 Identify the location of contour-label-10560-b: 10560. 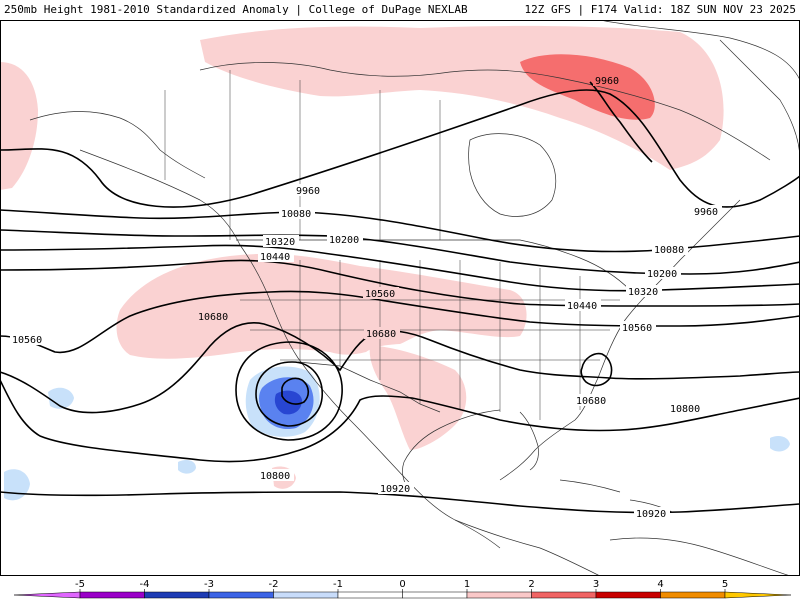
(380, 294).